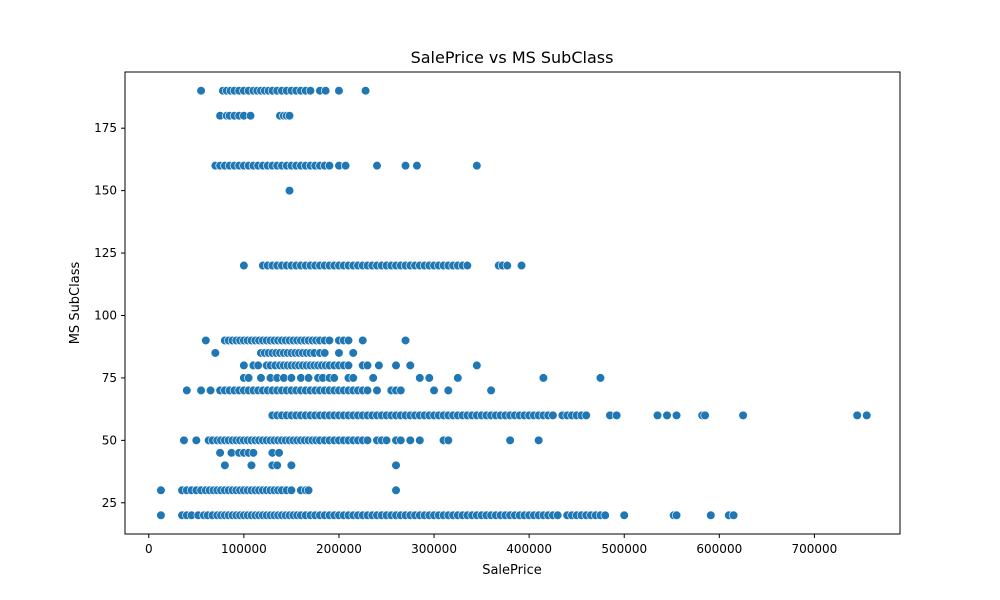 The width and height of the screenshot is (1000, 600). What do you see at coordinates (512, 57) in the screenshot?
I see `chart-title: SalePrice vs MS SubClass` at bounding box center [512, 57].